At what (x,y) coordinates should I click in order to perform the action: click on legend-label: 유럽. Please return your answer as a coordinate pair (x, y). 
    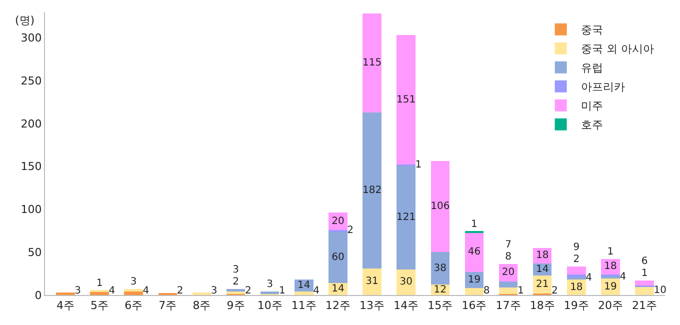
    Looking at the image, I should click on (591, 68).